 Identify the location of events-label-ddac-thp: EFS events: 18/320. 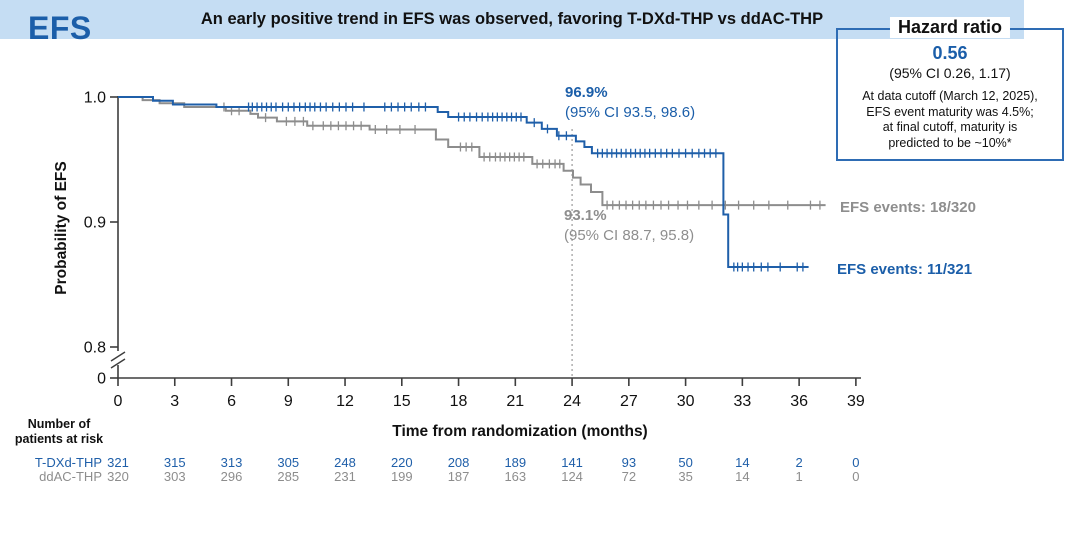
(908, 207).